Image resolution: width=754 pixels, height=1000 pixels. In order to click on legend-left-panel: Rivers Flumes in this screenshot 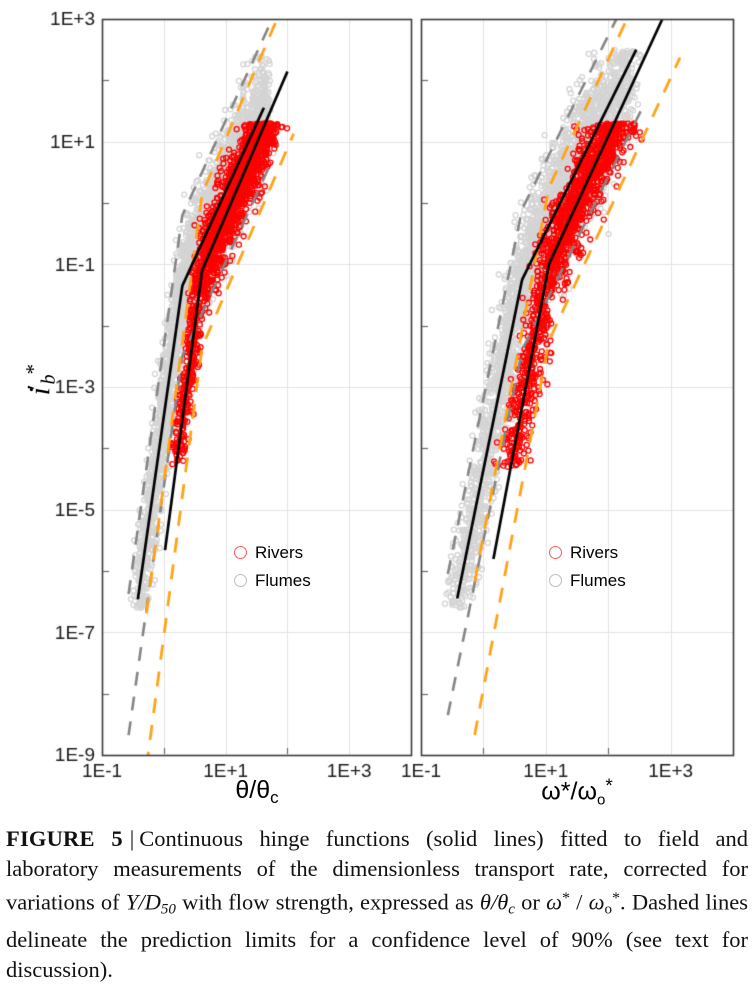, I will do `click(272, 566)`.